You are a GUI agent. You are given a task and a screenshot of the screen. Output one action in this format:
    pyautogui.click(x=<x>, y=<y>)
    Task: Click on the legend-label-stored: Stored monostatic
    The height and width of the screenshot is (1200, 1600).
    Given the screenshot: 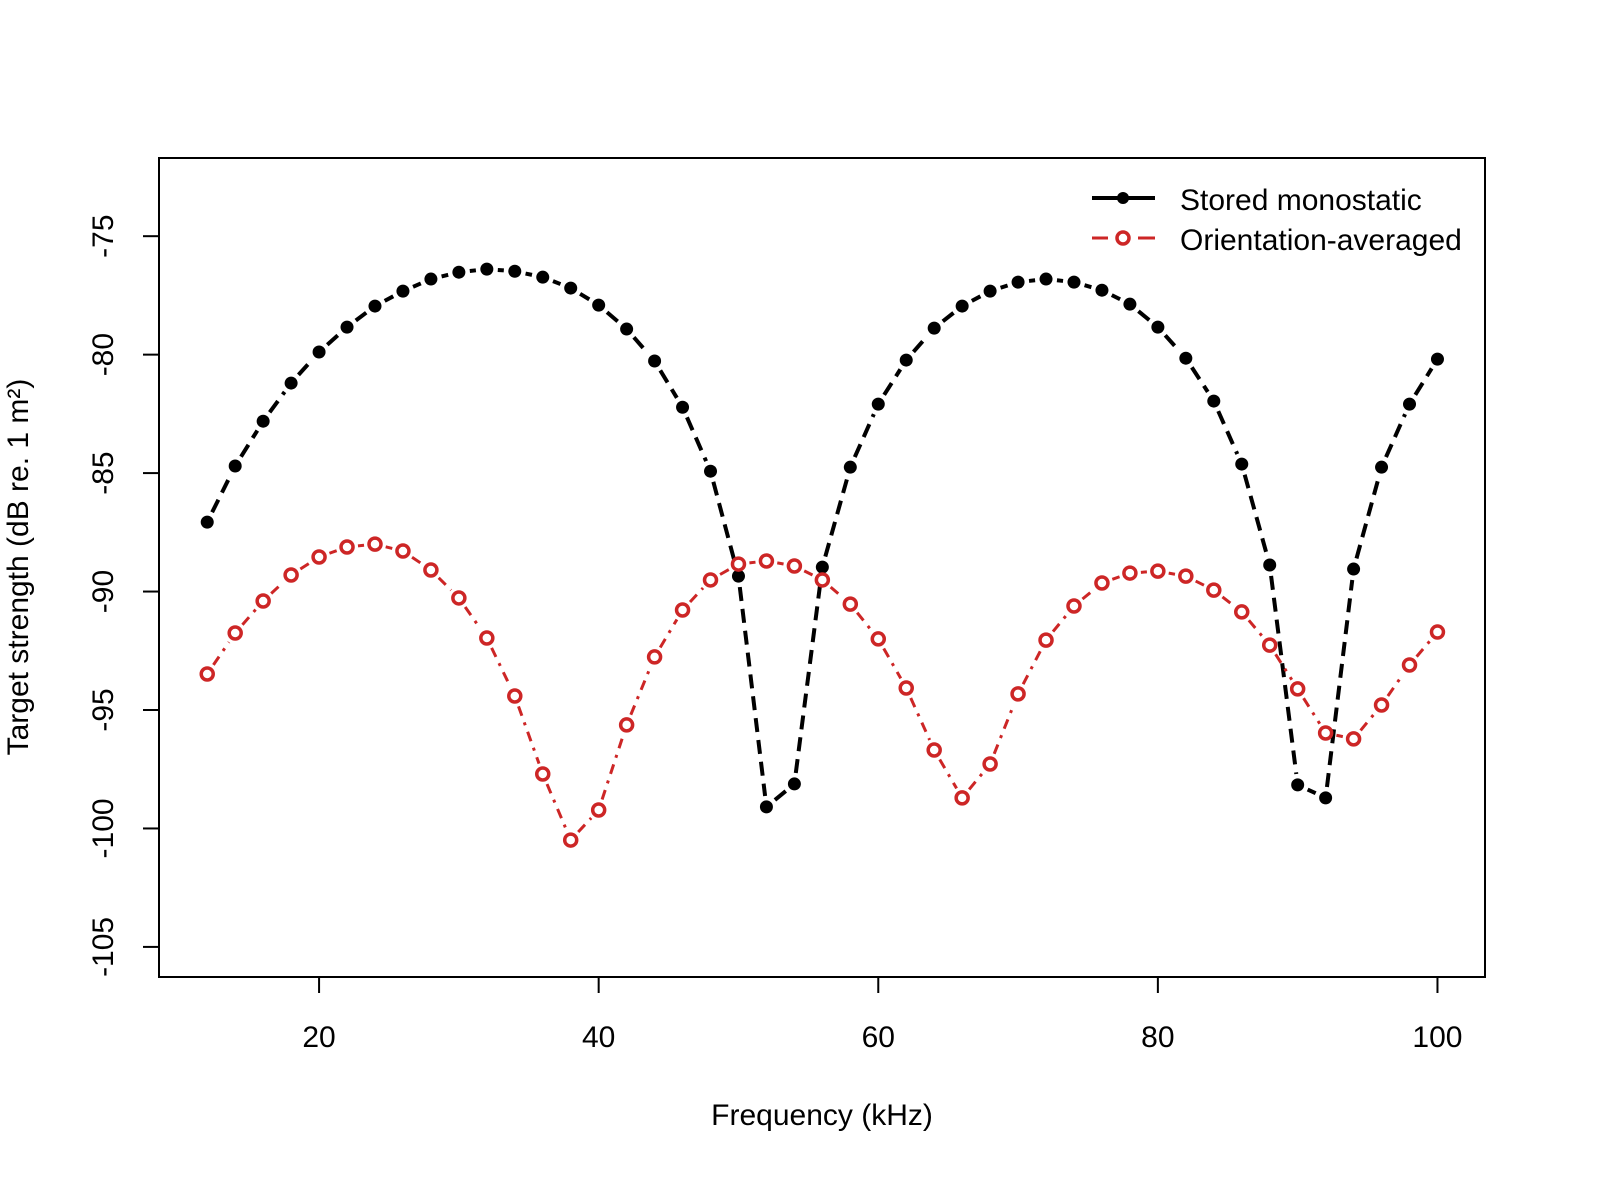 What is the action you would take?
    pyautogui.click(x=1301, y=200)
    